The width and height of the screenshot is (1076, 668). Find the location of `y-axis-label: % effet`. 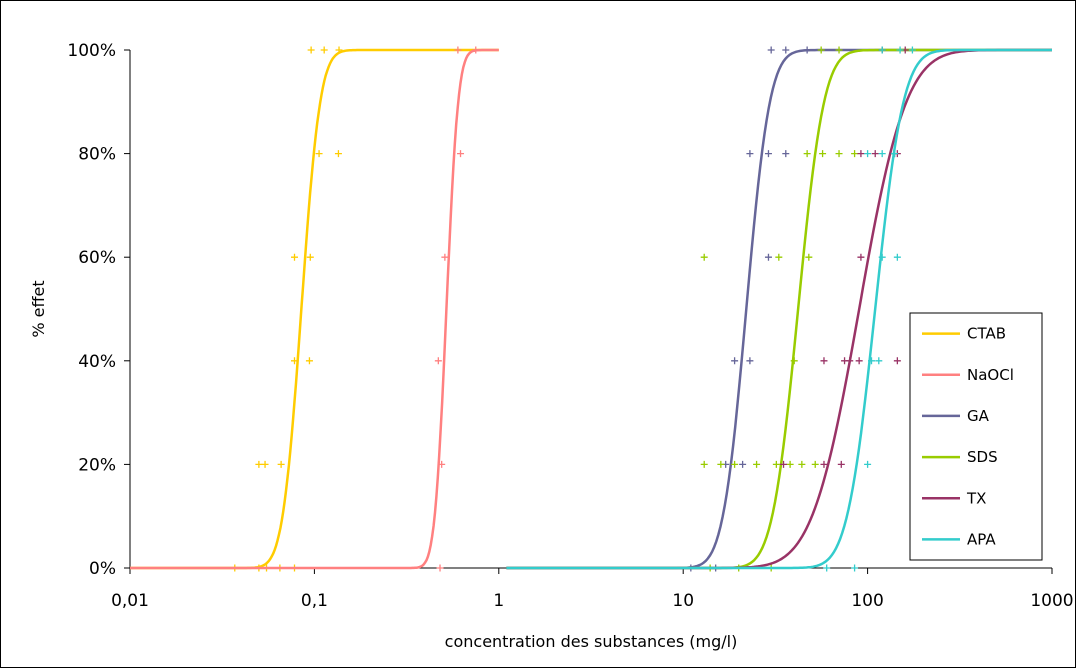

y-axis-label: % effet is located at coordinates (38, 308).